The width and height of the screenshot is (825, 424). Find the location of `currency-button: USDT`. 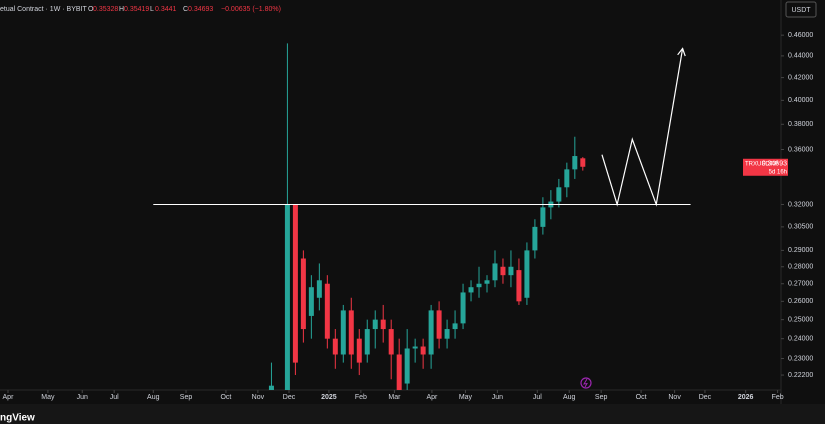

currency-button: USDT is located at coordinates (801, 10).